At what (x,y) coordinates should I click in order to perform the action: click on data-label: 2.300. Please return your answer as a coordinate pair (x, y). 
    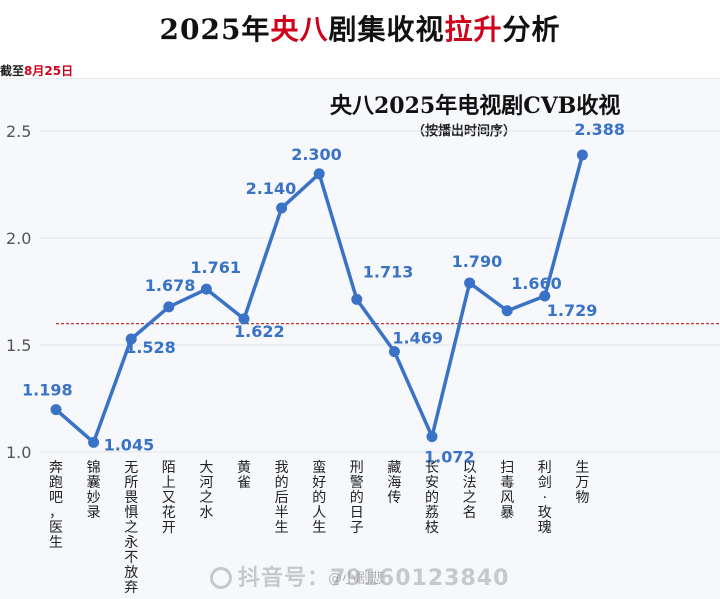
    Looking at the image, I should click on (316, 154).